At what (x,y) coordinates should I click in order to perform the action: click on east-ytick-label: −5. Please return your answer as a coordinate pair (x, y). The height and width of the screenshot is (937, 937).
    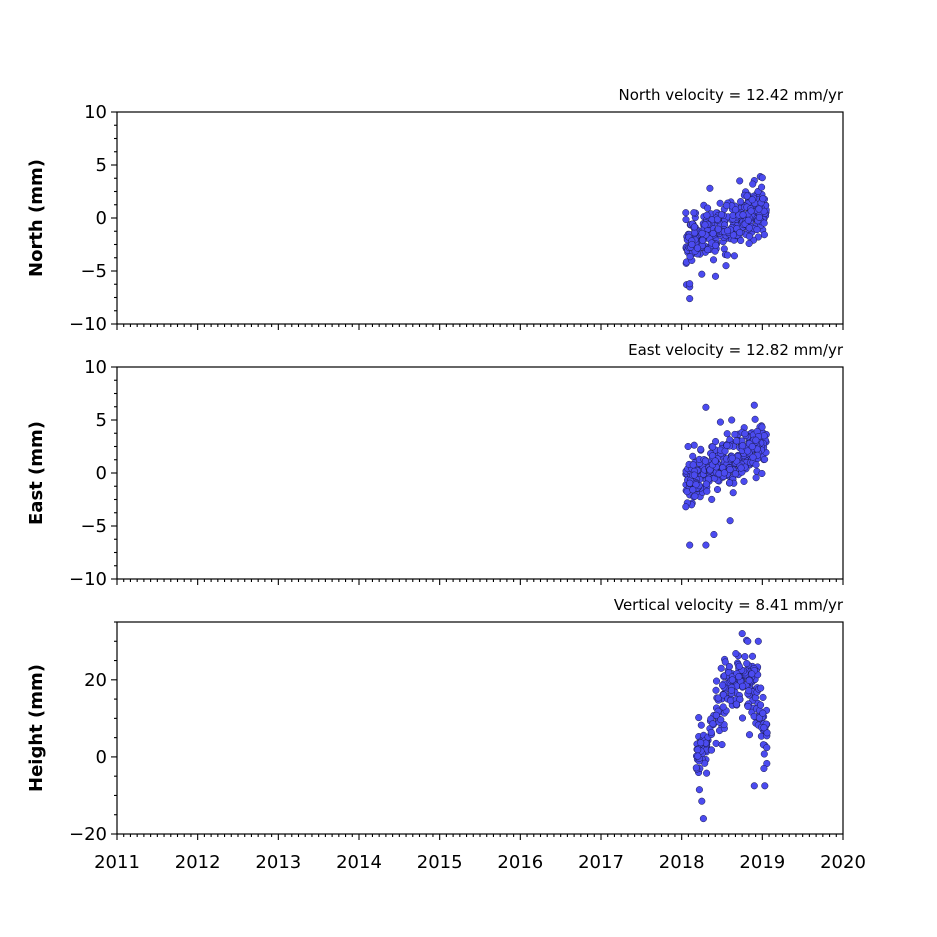
    Looking at the image, I should click on (93, 526).